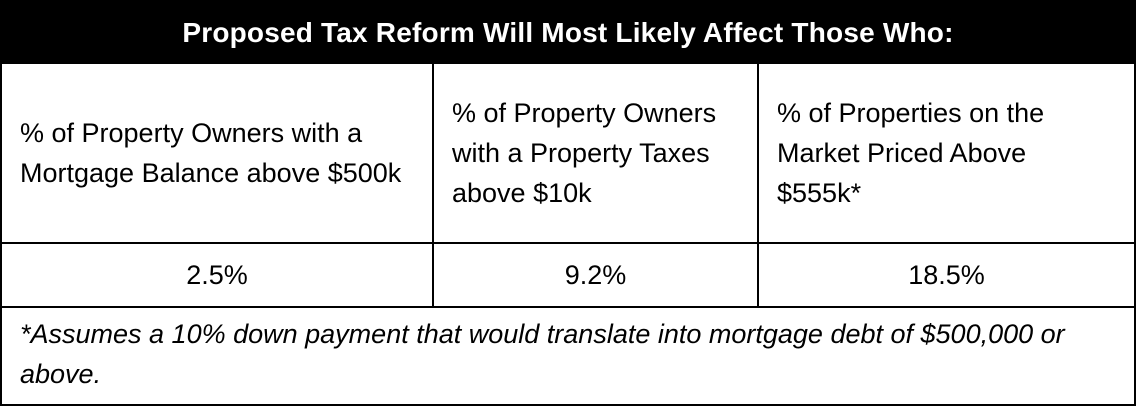  I want to click on value-properties-priced: 18.5%, so click(946, 274).